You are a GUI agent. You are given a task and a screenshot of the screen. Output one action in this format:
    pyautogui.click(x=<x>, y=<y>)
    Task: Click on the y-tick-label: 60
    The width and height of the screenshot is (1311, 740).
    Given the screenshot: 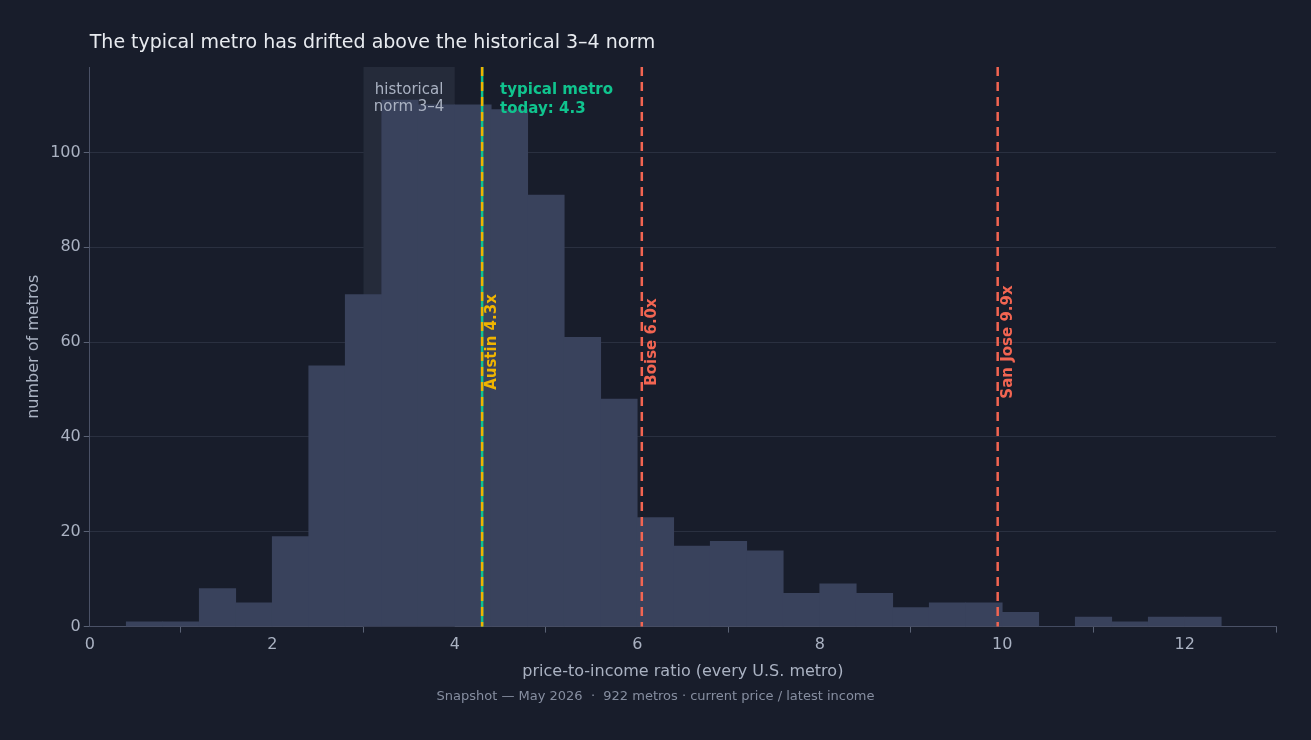 What is the action you would take?
    pyautogui.click(x=70, y=341)
    